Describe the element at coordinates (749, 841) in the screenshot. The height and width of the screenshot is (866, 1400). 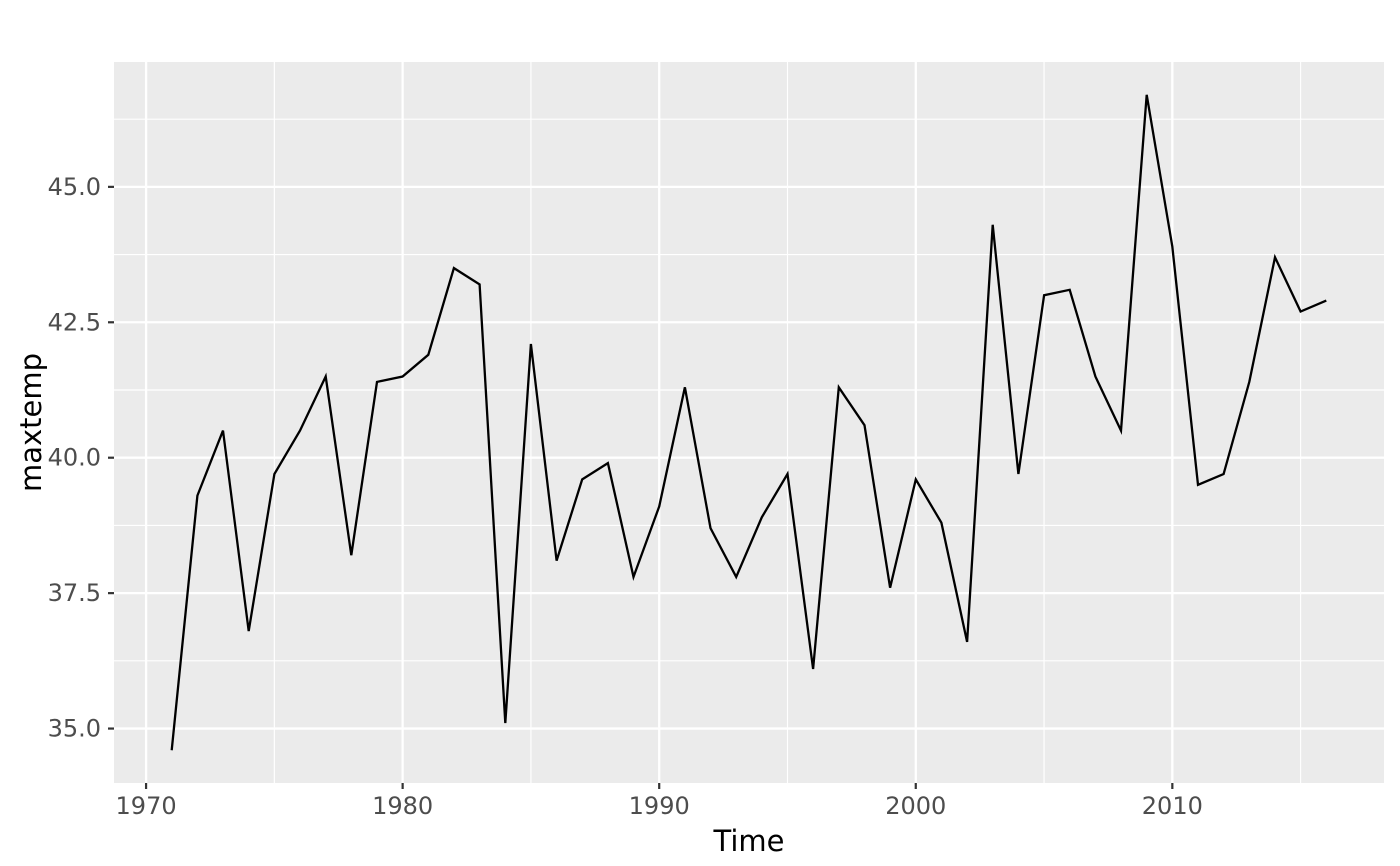
I see `x-axis-title: Time` at that location.